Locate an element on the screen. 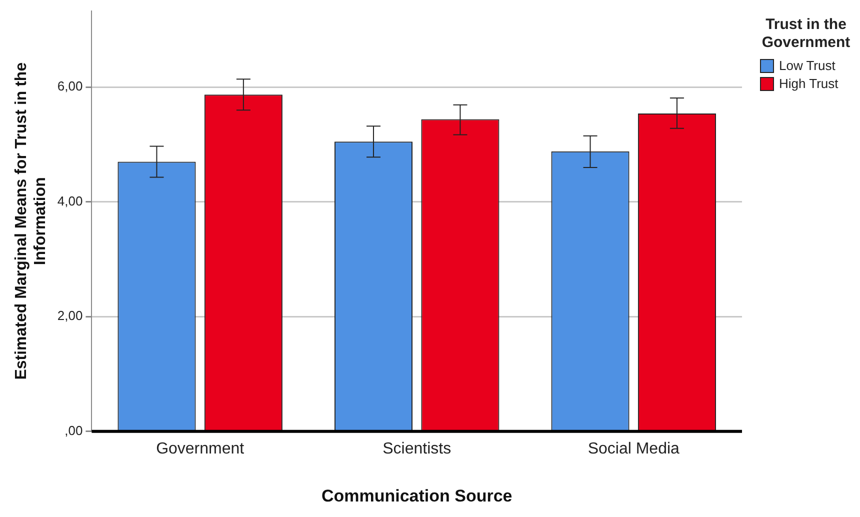  y-axis-title: Estimated Marginal Means for Trust in the Information is located at coordinates (31, 221).